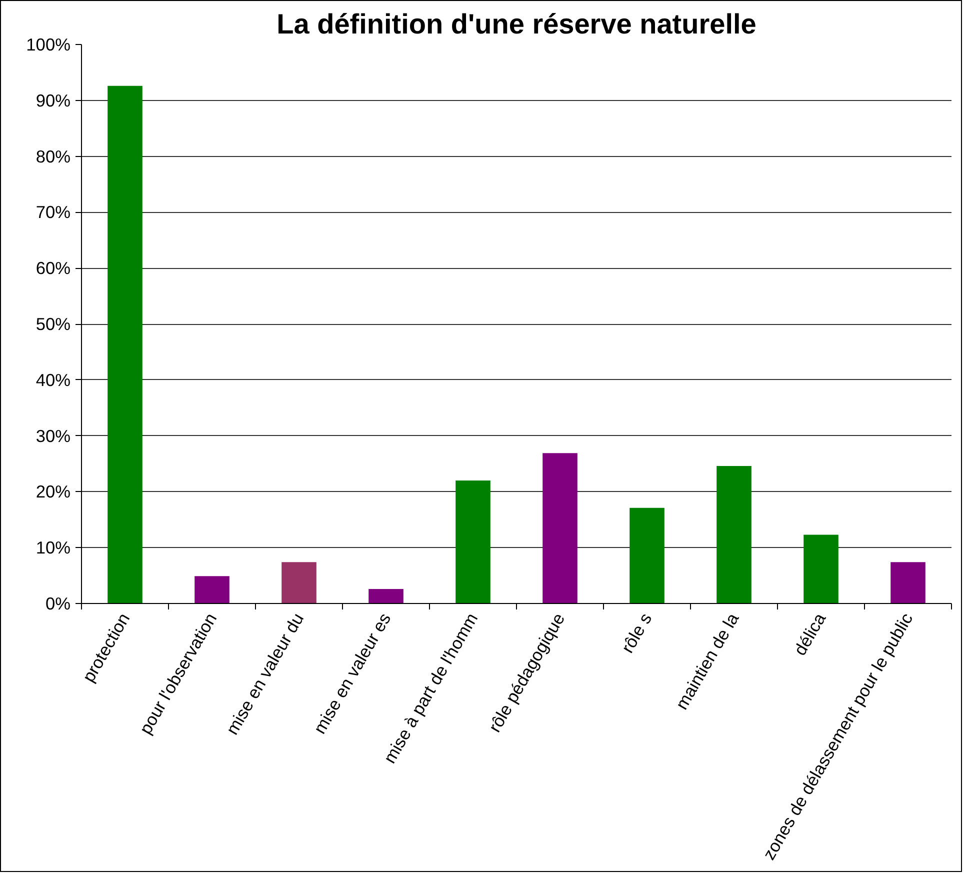 Image resolution: width=978 pixels, height=888 pixels. Describe the element at coordinates (53, 324) in the screenshot. I see `y-tick-label: 50%` at that location.